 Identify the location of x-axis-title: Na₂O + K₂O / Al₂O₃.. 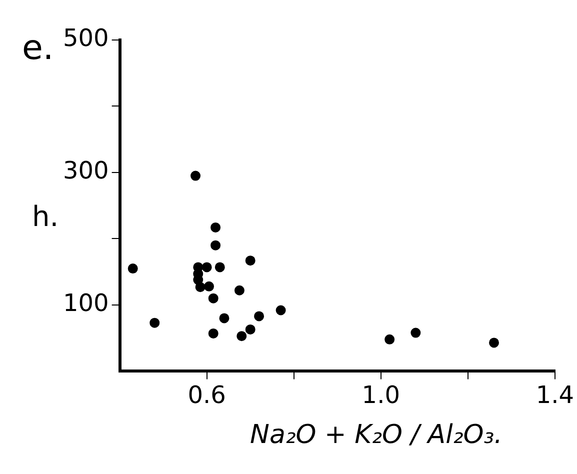
(376, 435).